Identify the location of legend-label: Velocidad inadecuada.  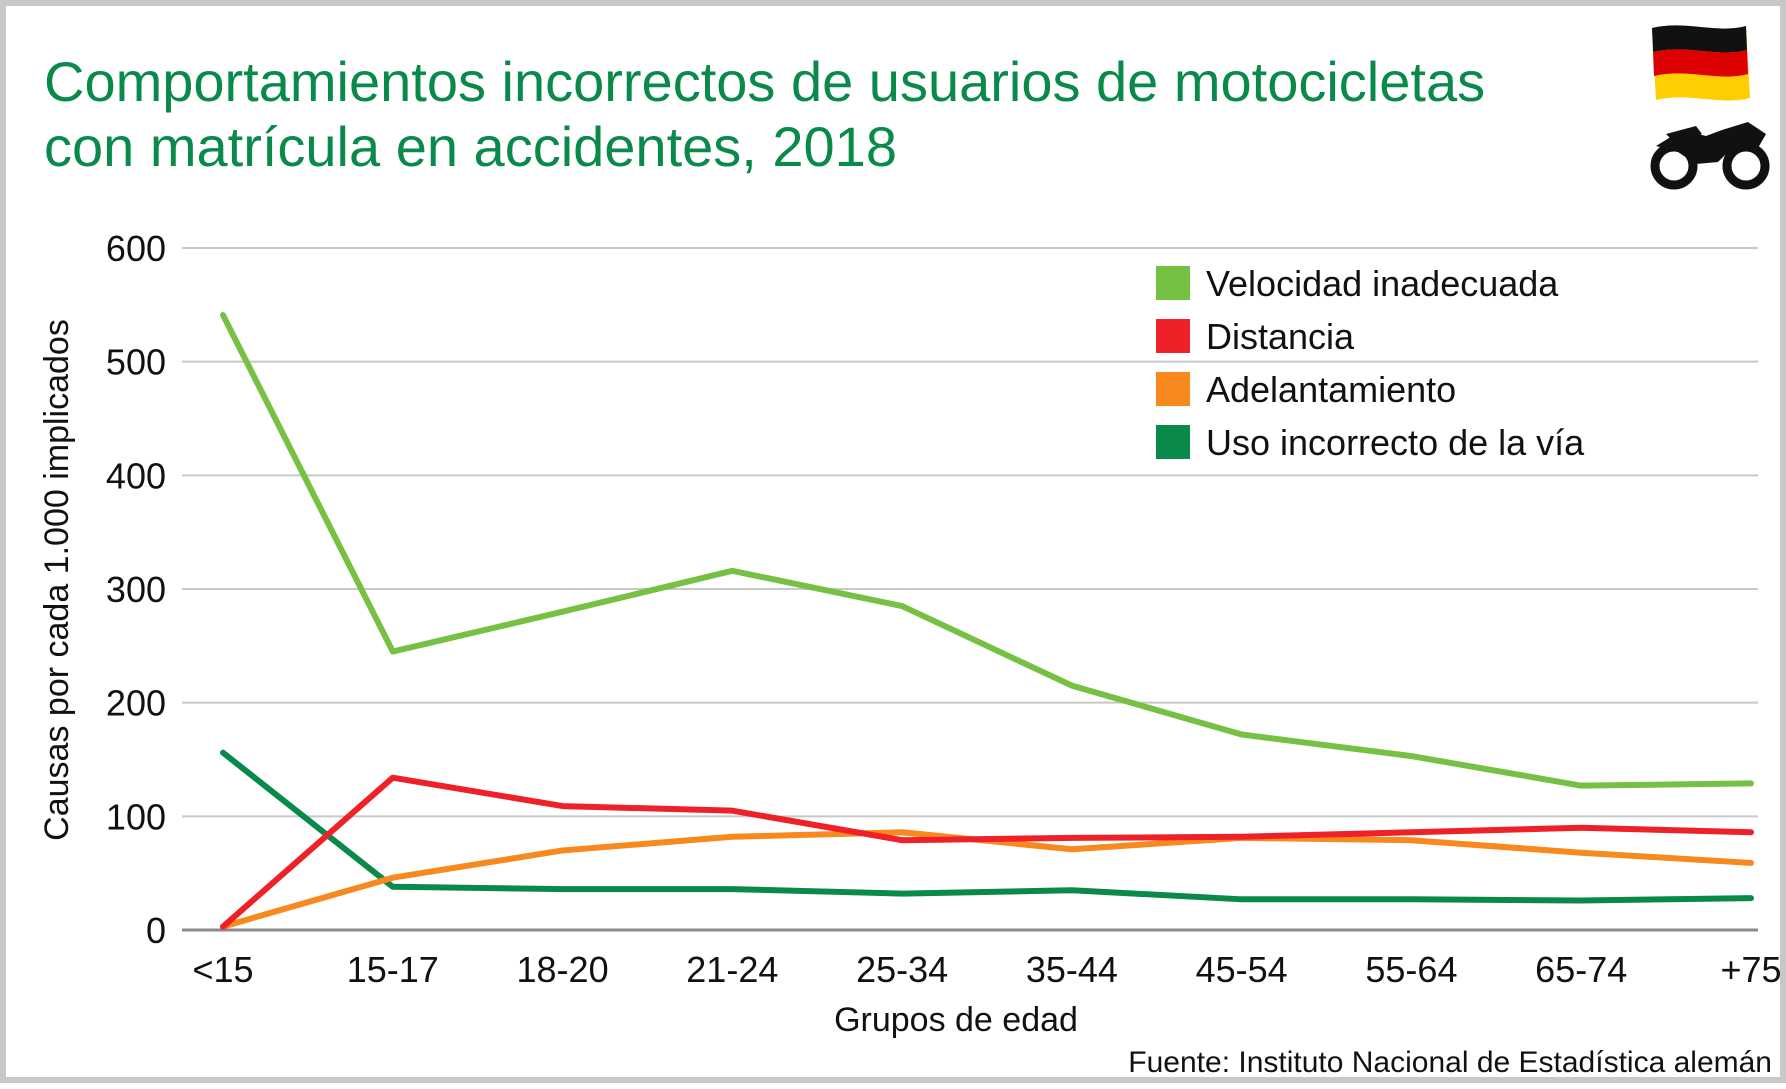
(1382, 283).